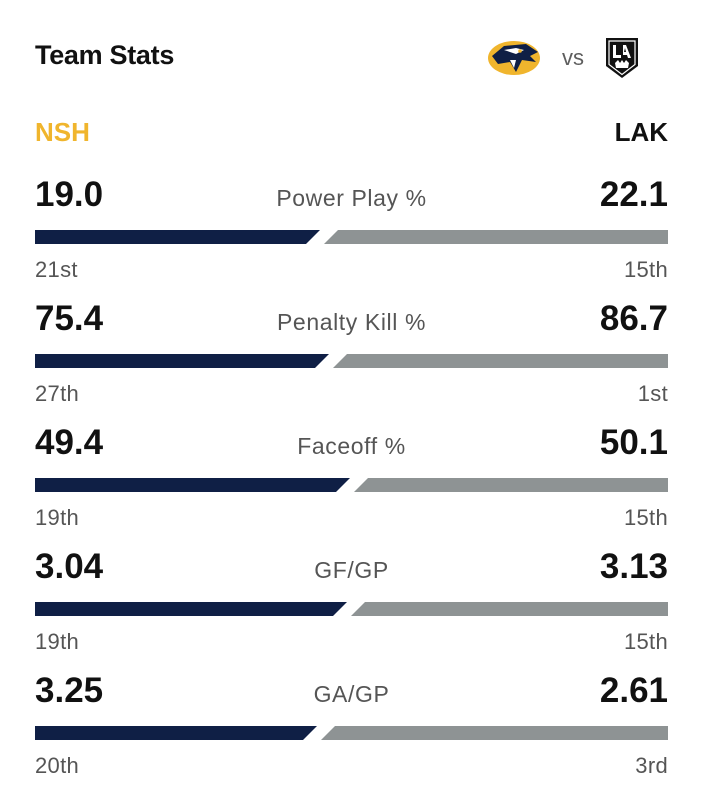  Describe the element at coordinates (351, 58) in the screenshot. I see `header: Team Stats vs` at that location.